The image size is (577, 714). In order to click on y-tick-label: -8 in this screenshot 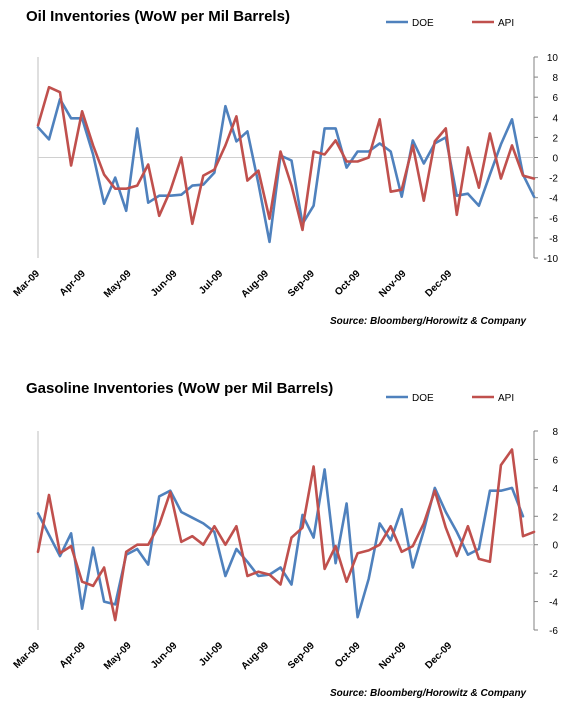, I will do `click(553, 239)`.